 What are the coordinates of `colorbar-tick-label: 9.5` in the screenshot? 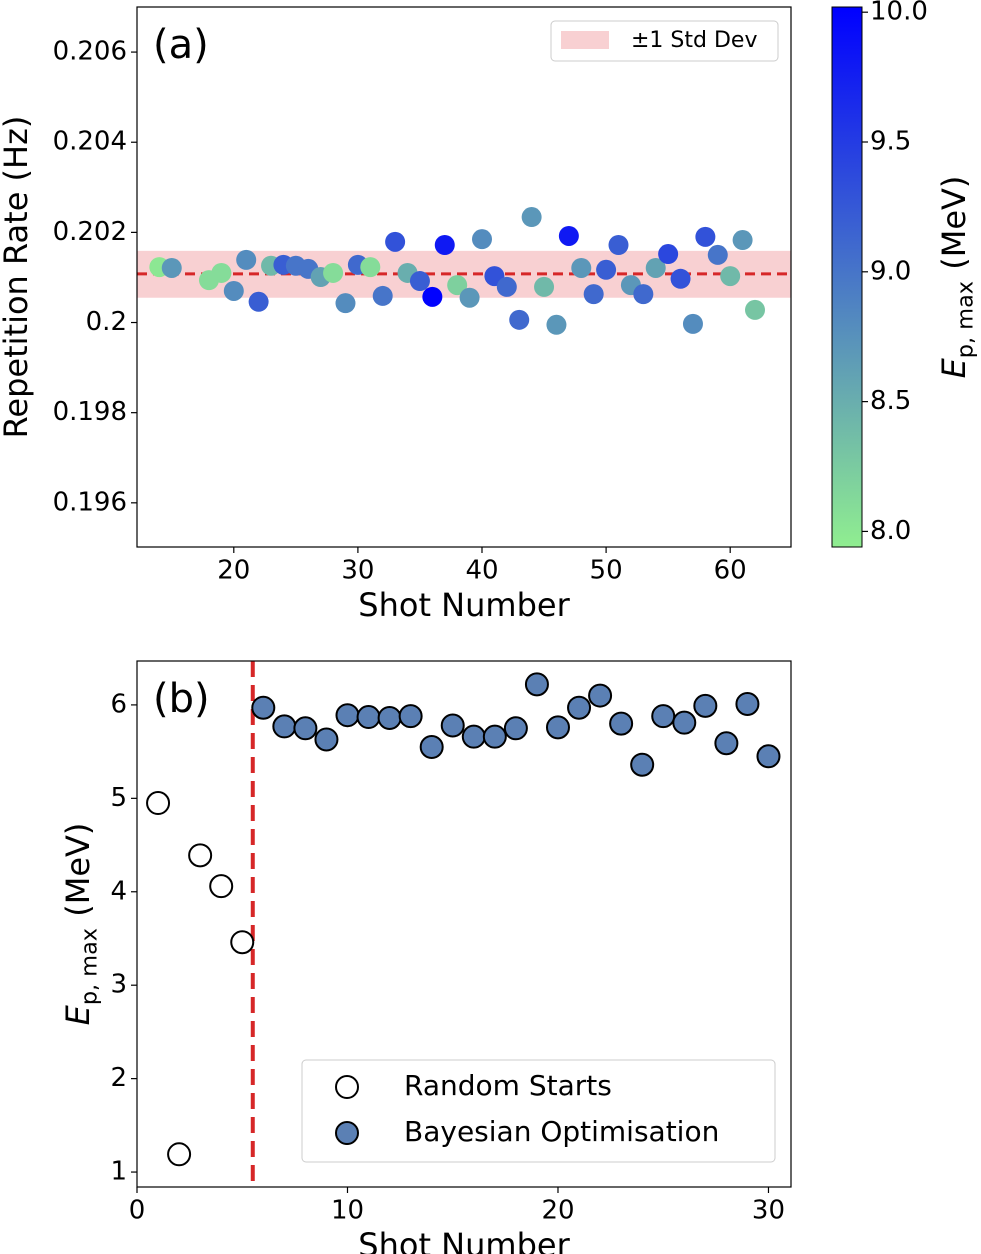 It's located at (890, 142).